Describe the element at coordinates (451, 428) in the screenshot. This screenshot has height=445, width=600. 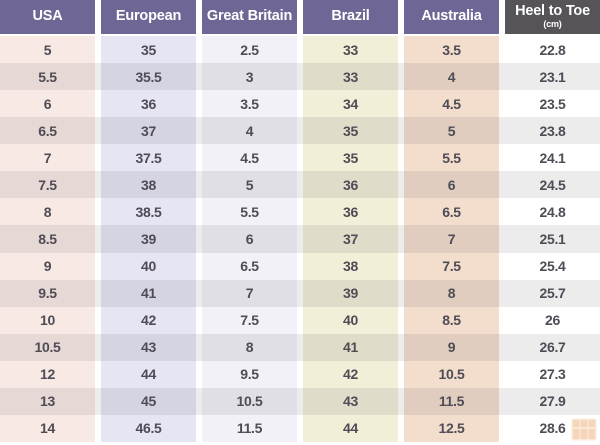
I see `cell-australia: 12.5` at that location.